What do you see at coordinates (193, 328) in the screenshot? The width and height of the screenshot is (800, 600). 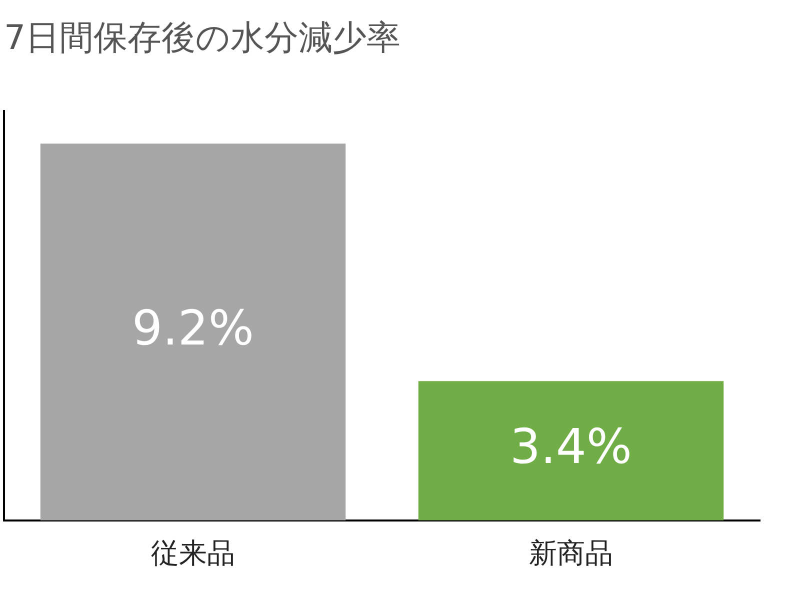 I see `data-label: 9.2%` at bounding box center [193, 328].